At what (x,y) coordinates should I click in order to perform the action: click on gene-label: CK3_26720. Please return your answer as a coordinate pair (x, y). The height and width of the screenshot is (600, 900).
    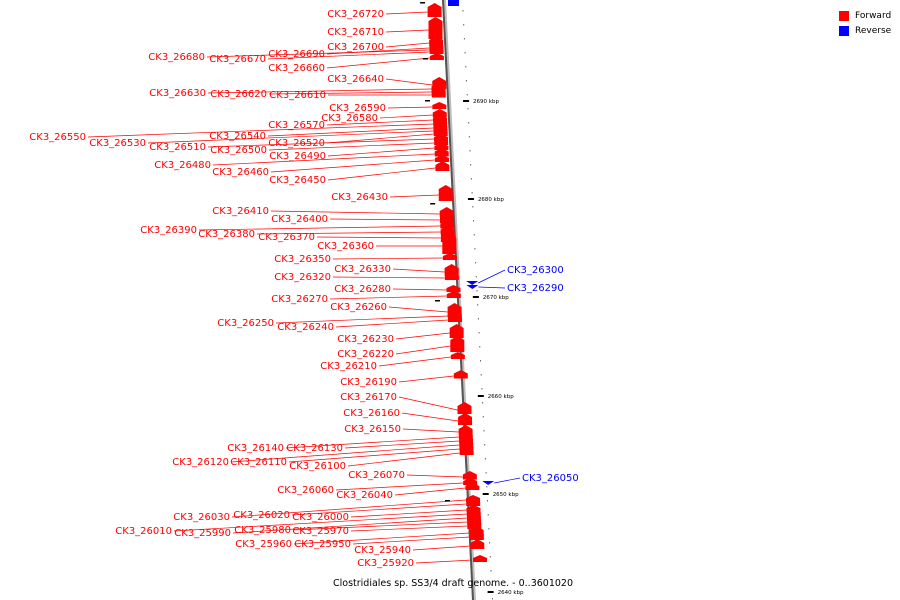
    Looking at the image, I should click on (355, 14).